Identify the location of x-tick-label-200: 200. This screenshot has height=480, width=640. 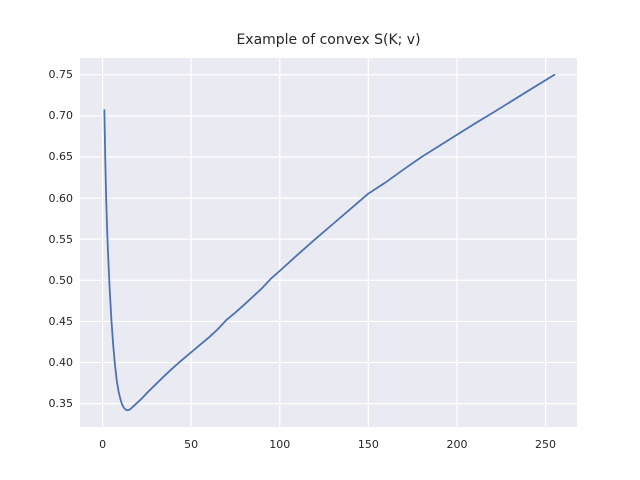
(457, 444).